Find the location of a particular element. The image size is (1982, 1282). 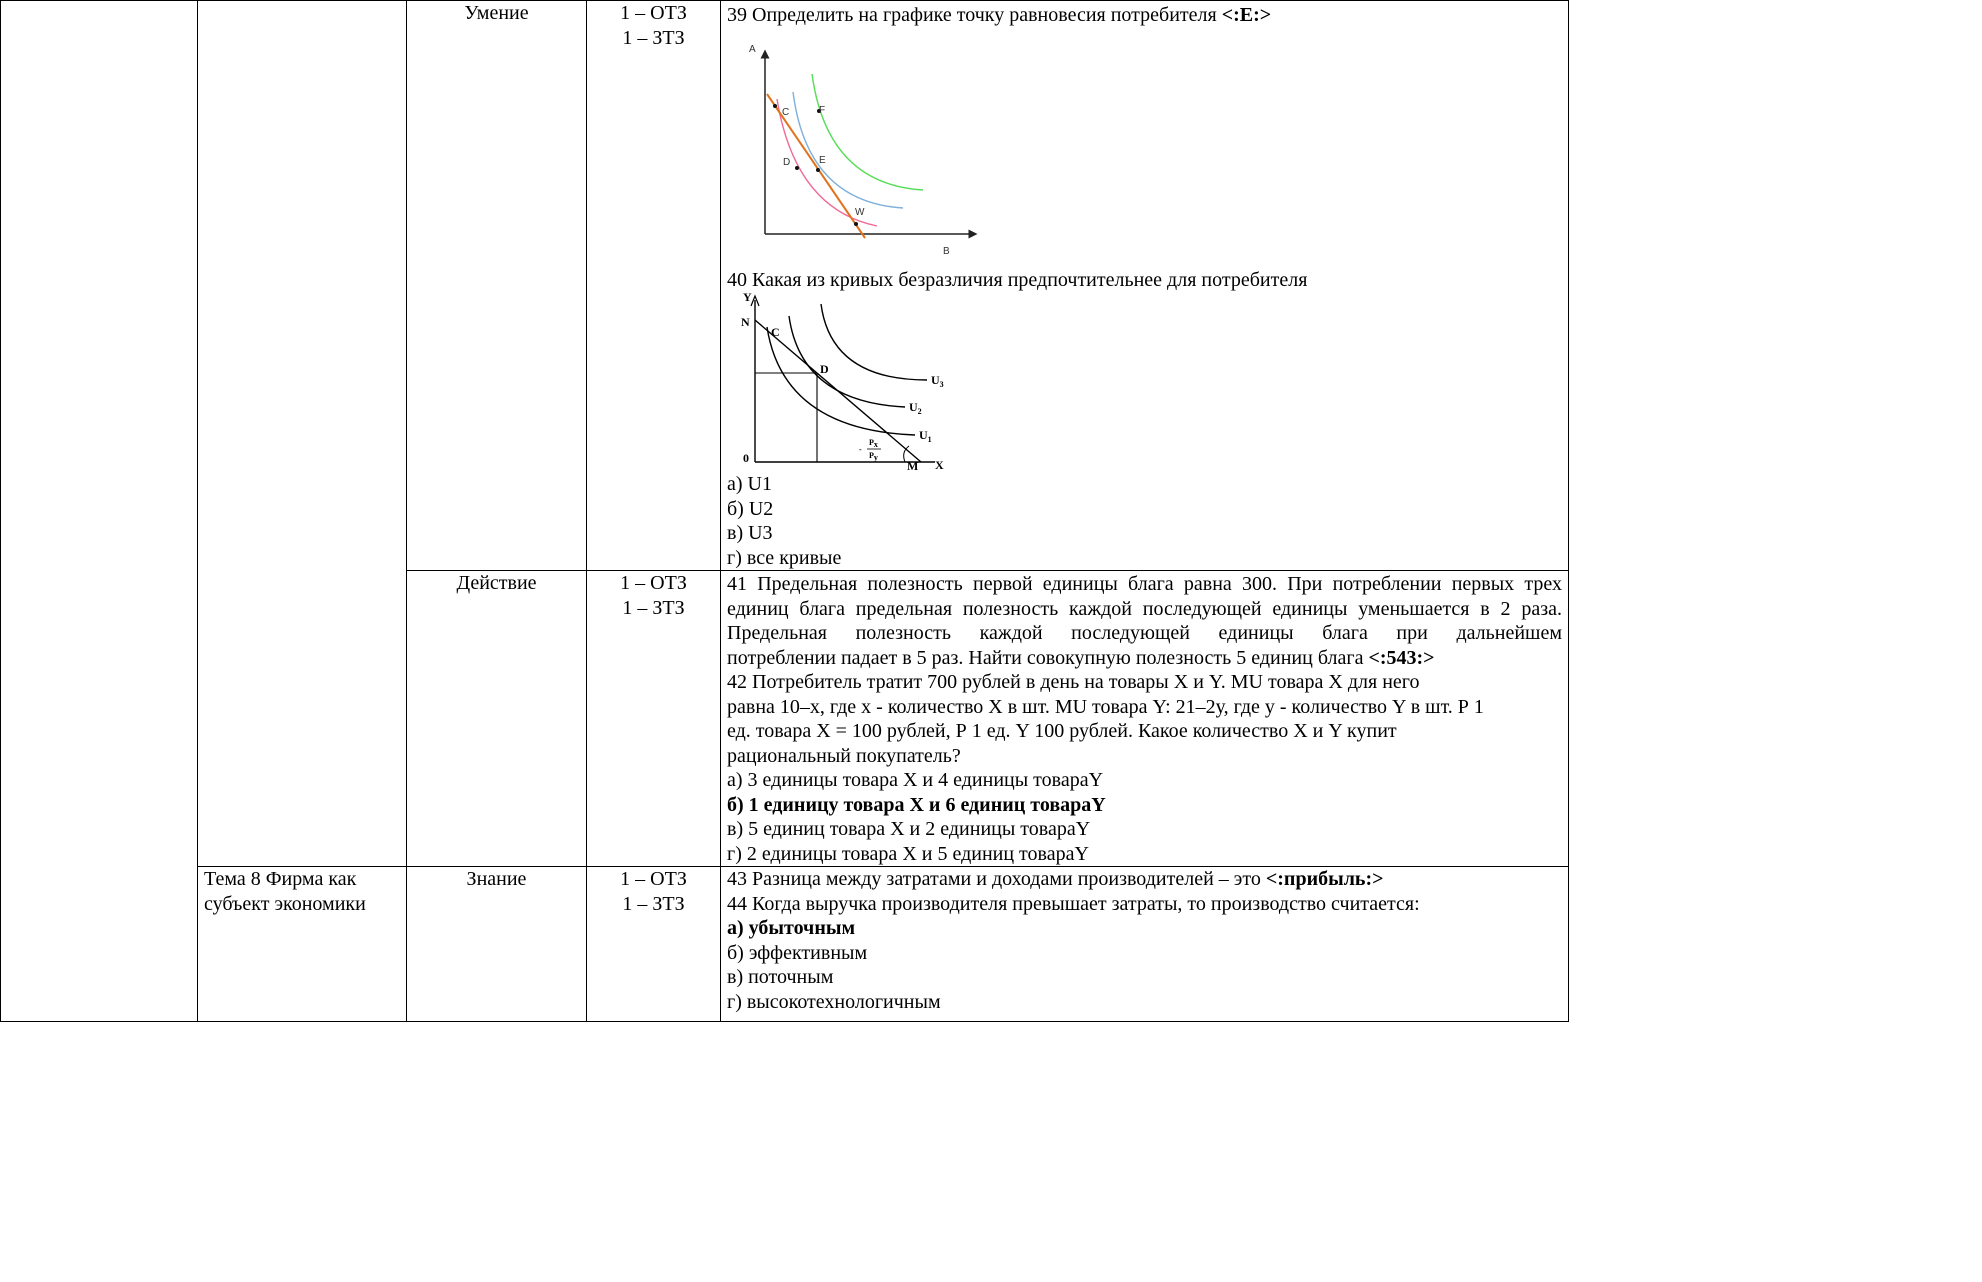

level-label: Умение is located at coordinates (496, 13).